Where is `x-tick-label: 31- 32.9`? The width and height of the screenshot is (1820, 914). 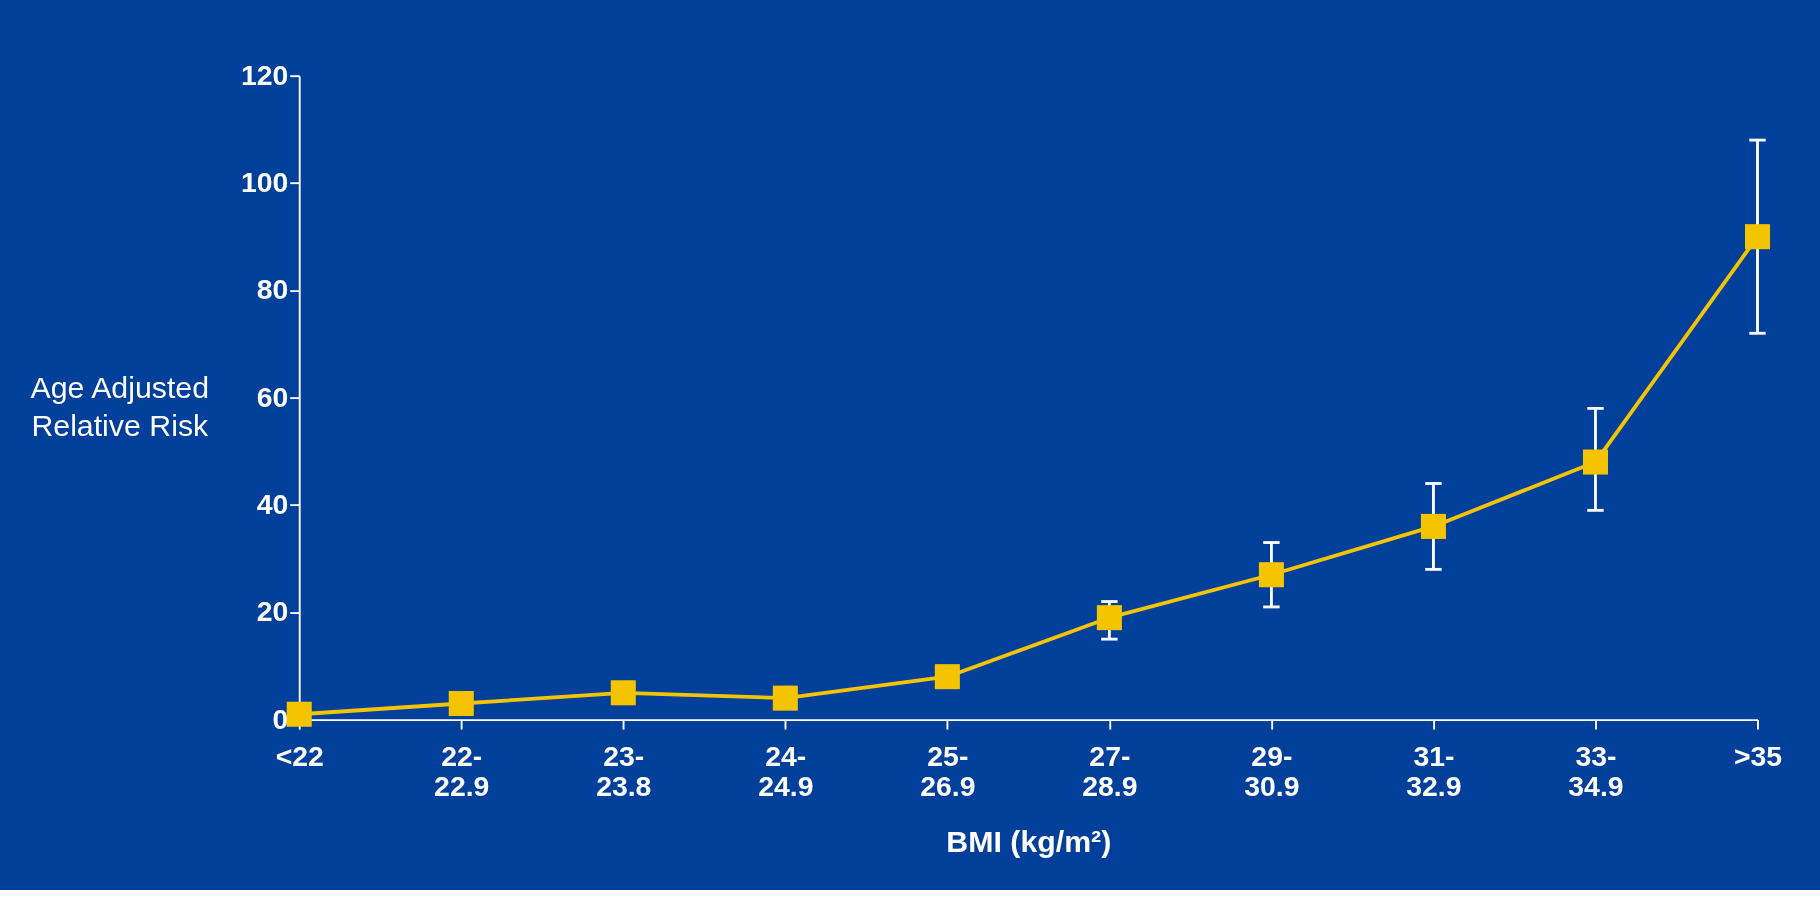 x-tick-label: 31- 32.9 is located at coordinates (1434, 770).